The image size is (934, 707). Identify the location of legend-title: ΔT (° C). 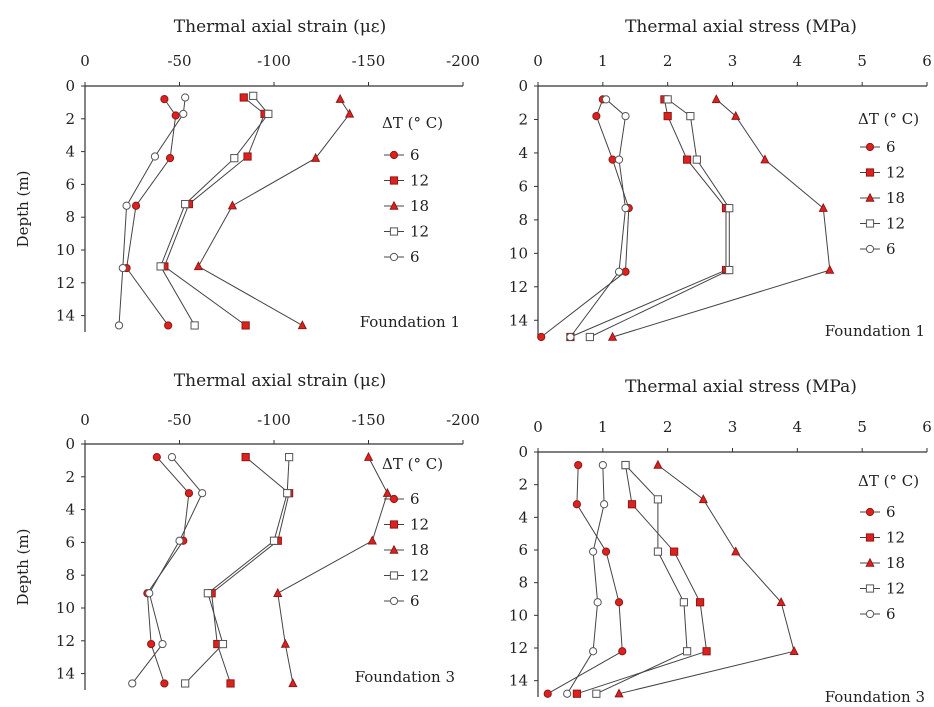
(412, 464).